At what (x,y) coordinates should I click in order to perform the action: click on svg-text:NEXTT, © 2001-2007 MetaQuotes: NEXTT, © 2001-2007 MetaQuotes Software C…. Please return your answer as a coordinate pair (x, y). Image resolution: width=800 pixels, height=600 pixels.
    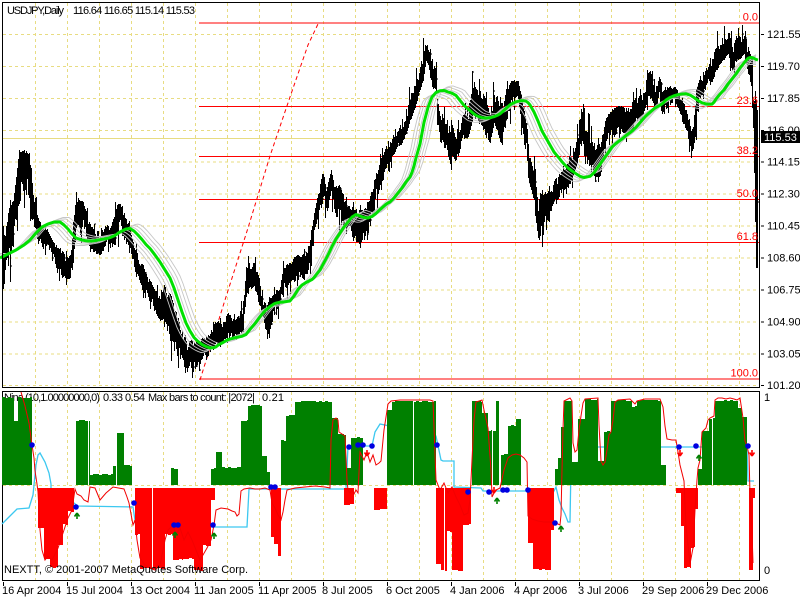
    Looking at the image, I should click on (126, 570).